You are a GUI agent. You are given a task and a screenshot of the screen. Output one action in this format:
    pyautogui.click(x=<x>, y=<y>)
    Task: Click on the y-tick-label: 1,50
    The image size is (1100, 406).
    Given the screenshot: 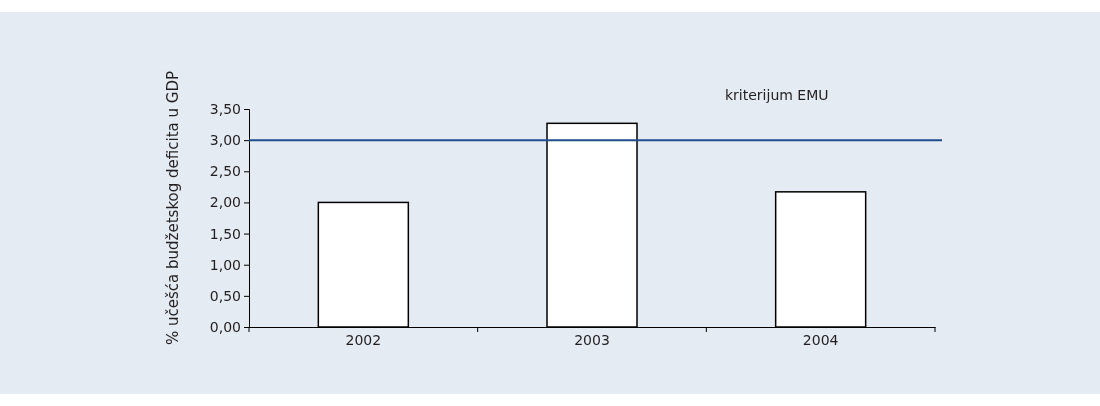 What is the action you would take?
    pyautogui.click(x=225, y=233)
    